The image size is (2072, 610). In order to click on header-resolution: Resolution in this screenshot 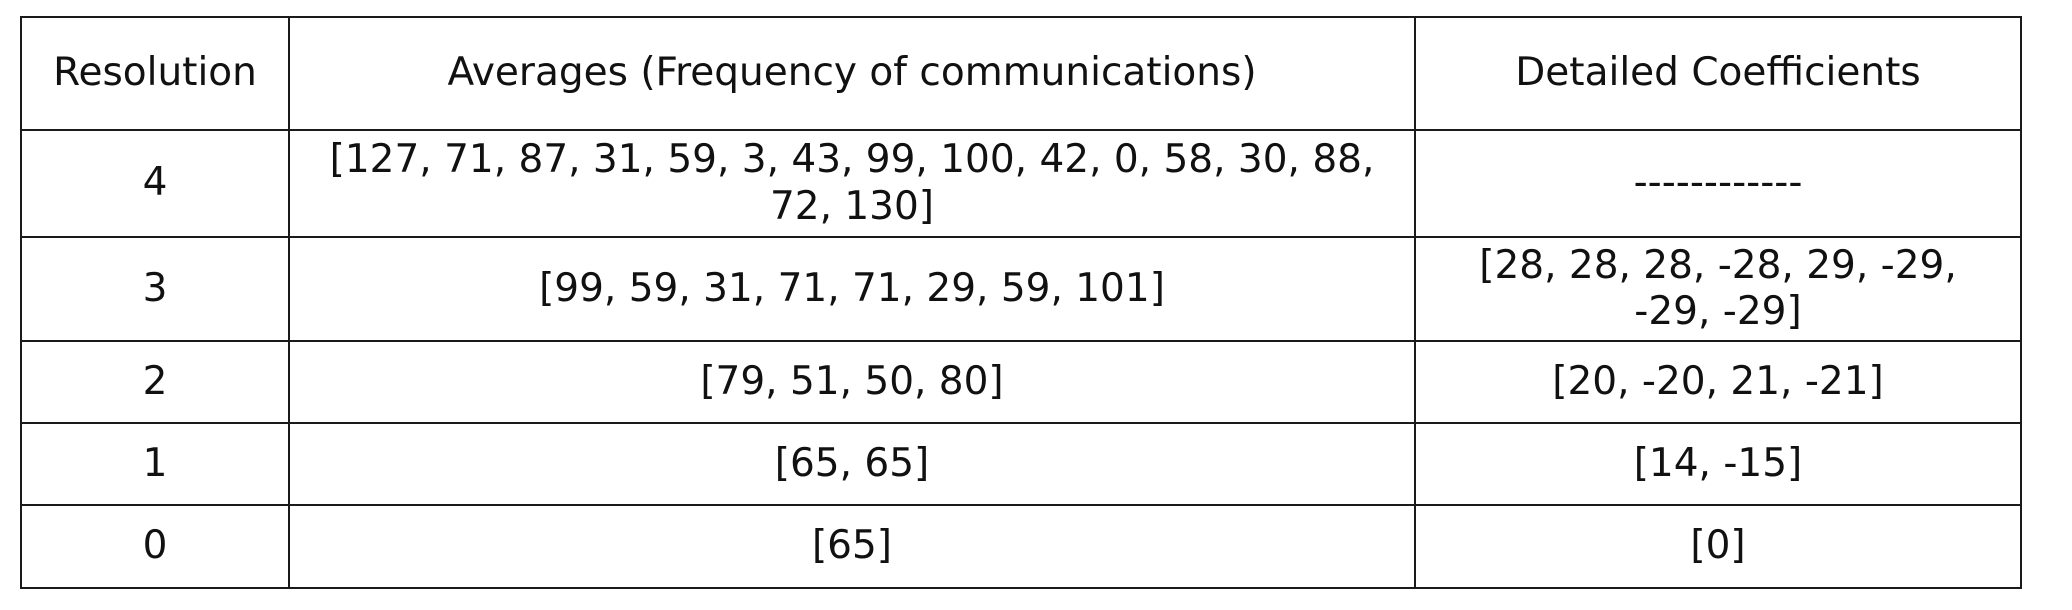, I will do `click(155, 73)`.